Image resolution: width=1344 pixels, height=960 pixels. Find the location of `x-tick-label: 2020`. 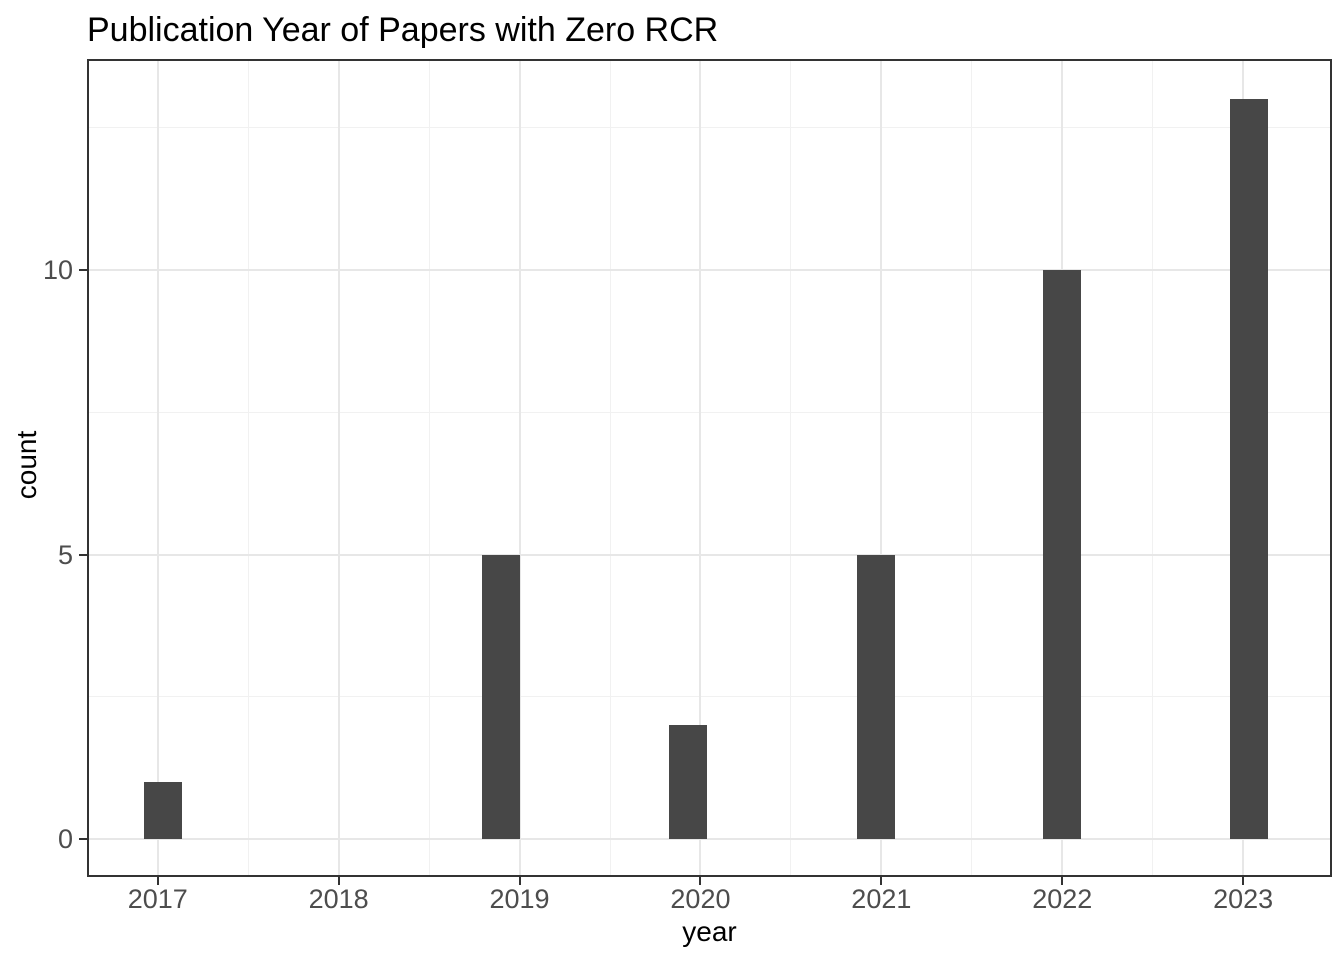

x-tick-label: 2020 is located at coordinates (700, 899).